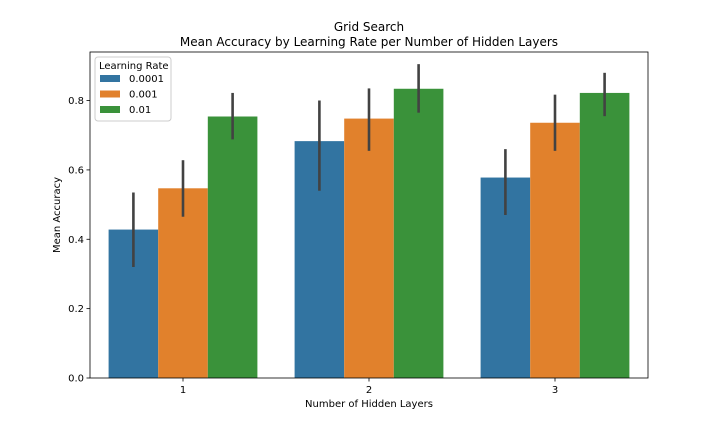  I want to click on y-axis: 0.0 0.2 0.4 0.6 0.8, so click(79, 240).